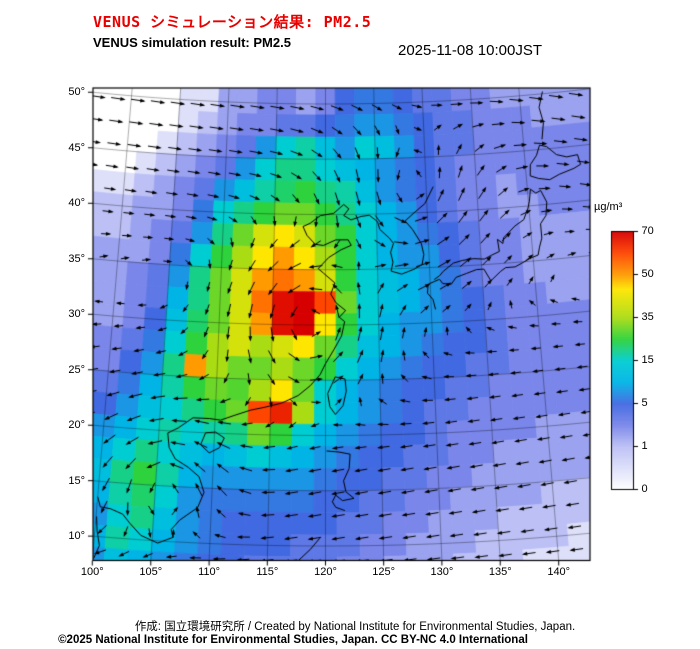  Describe the element at coordinates (232, 22) in the screenshot. I see `page-title-ja: VENUS シミュレーション結果: PM2.5` at that location.